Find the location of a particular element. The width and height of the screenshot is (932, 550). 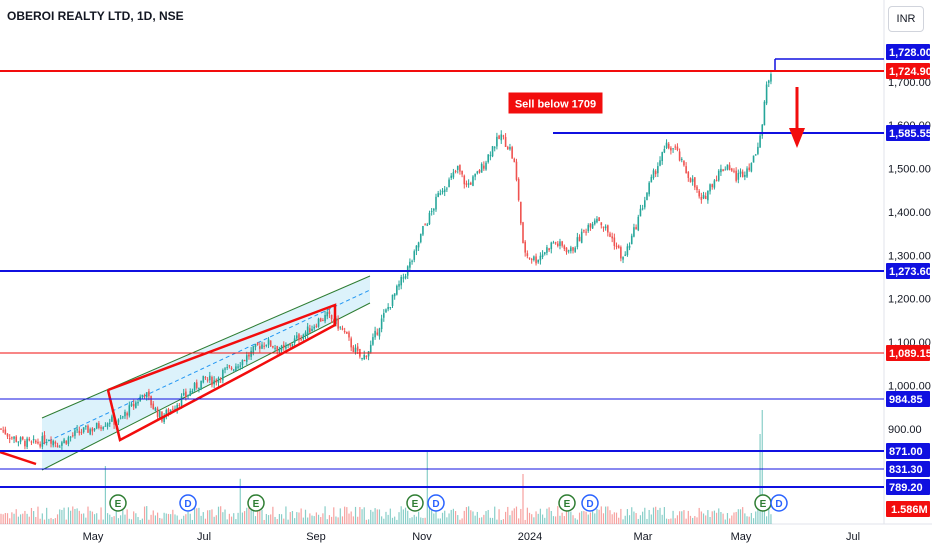

price-tag-text: 789.20 is located at coordinates (906, 488).